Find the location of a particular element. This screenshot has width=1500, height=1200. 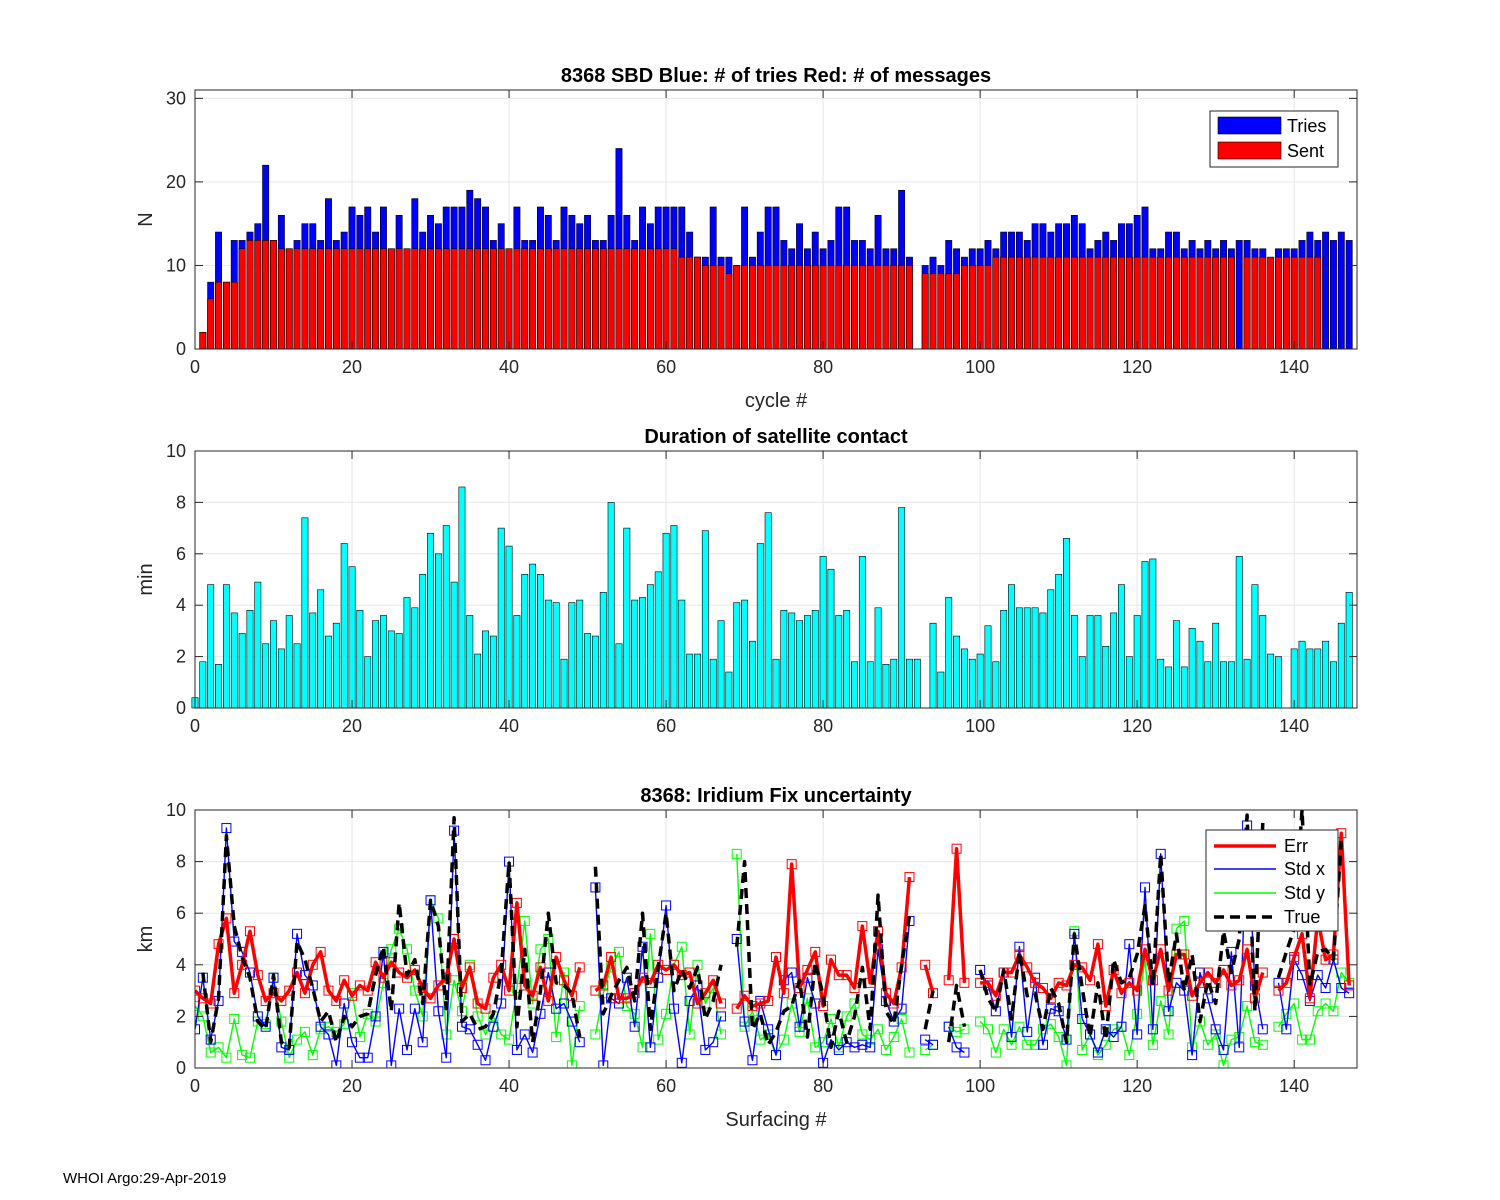

x-tick-label: 140 is located at coordinates (1294, 367).